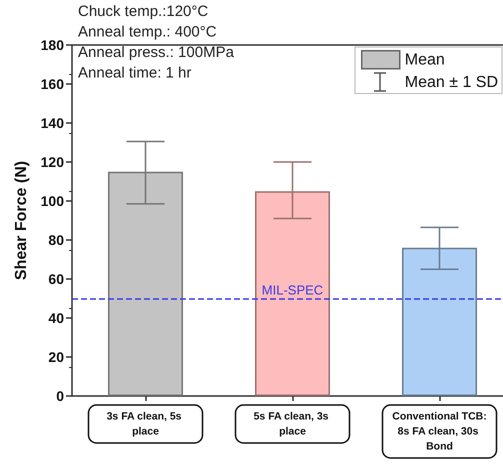 The width and height of the screenshot is (503, 465). Describe the element at coordinates (143, 11) in the screenshot. I see `text: Chuck temp.:120°C` at that location.